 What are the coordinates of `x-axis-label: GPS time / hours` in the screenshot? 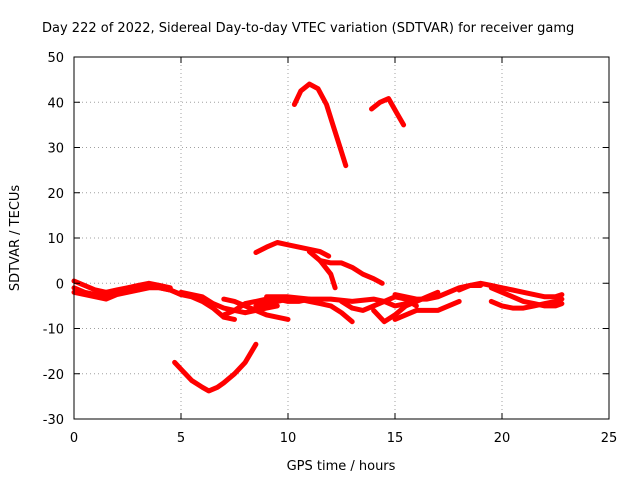 It's located at (341, 466).